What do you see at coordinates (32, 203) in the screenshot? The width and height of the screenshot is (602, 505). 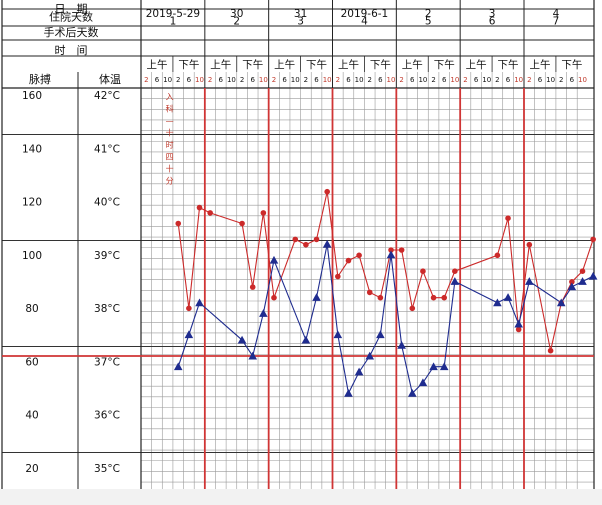 I see `pulse-scale-label: 120` at bounding box center [32, 203].